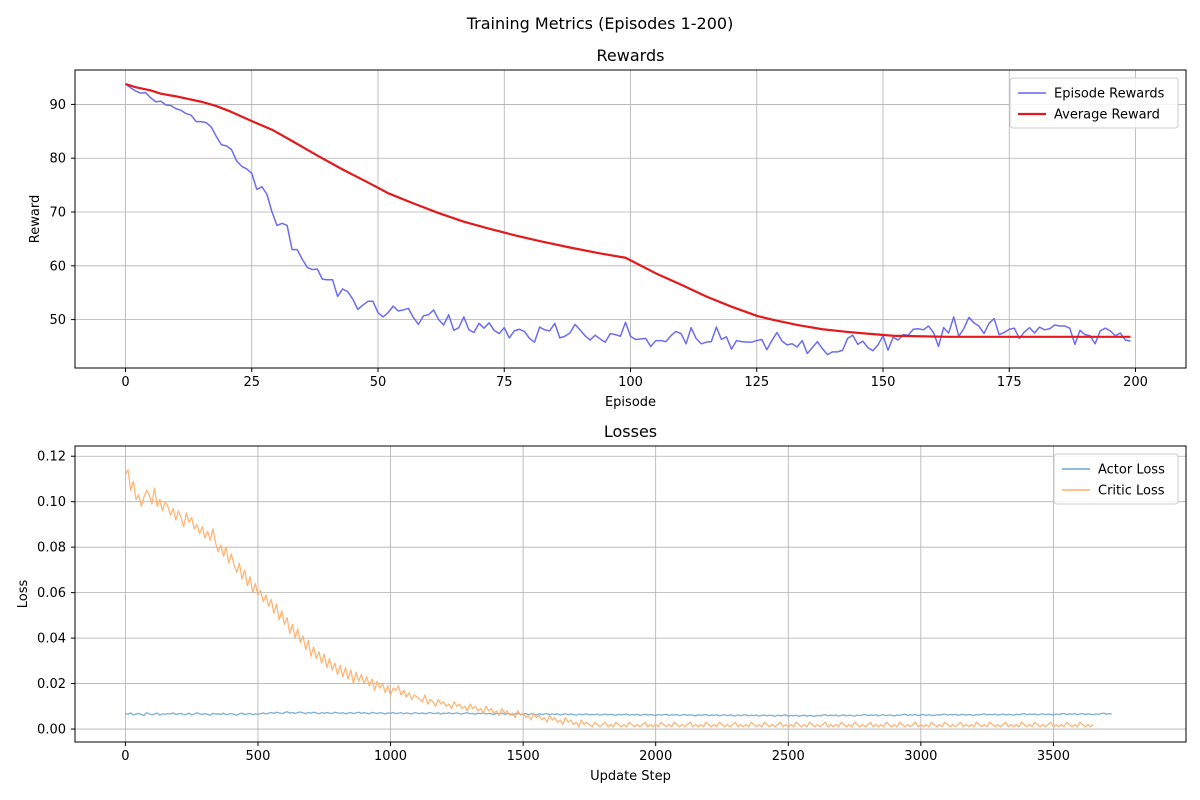 The image size is (1200, 800). Describe the element at coordinates (631, 55) in the screenshot. I see `rewards-title: Rewards` at that location.